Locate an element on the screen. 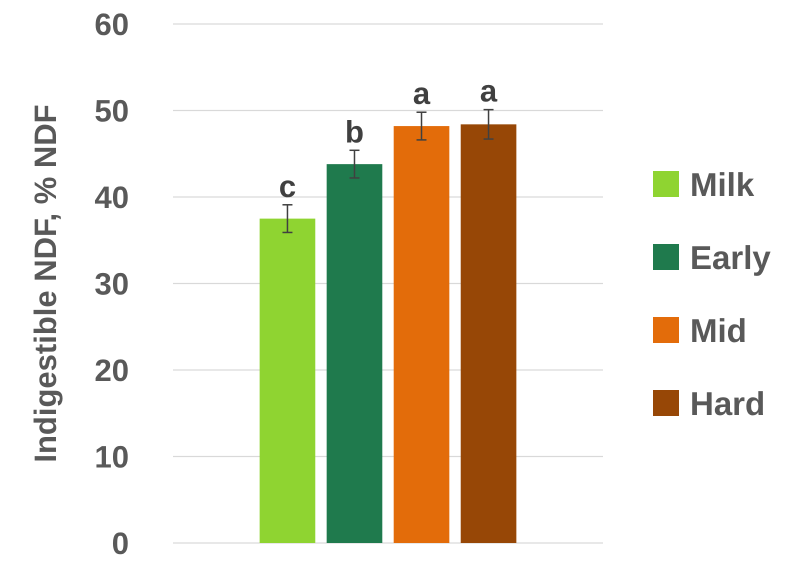  y-tick-label: 40 is located at coordinates (111, 197).